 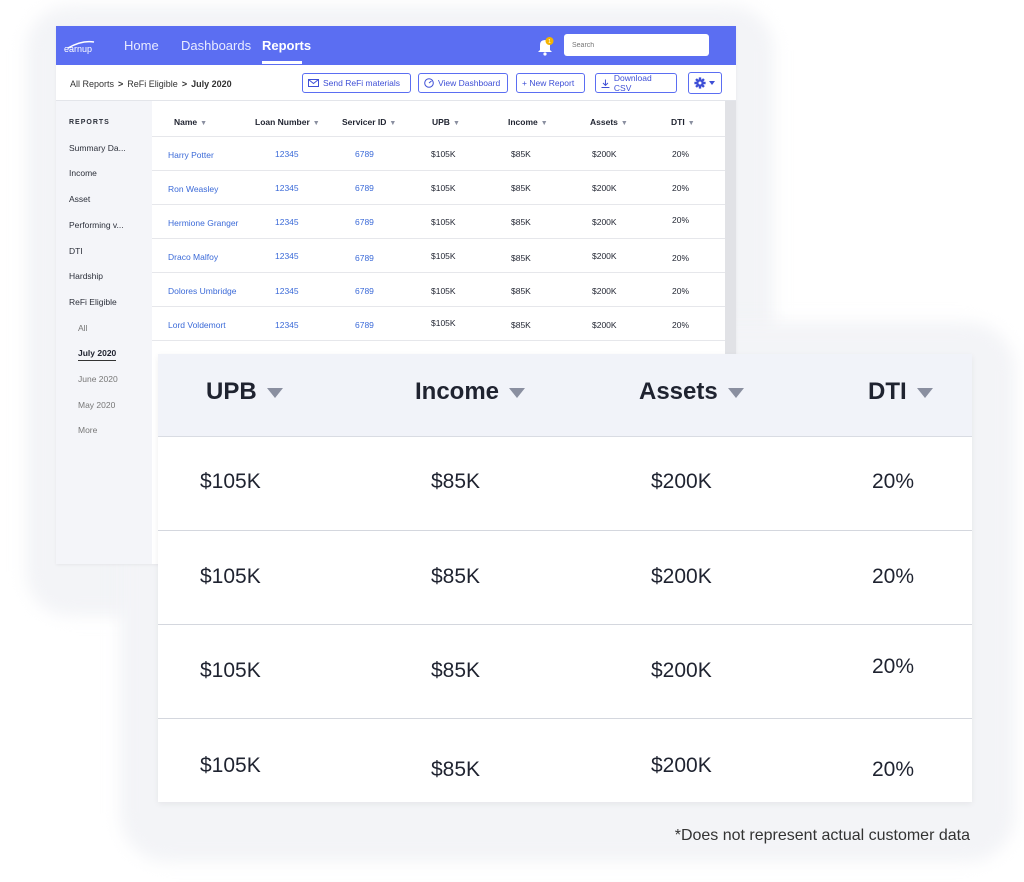 What do you see at coordinates (76, 251) in the screenshot?
I see `sidebar-item-dti: DTI` at bounding box center [76, 251].